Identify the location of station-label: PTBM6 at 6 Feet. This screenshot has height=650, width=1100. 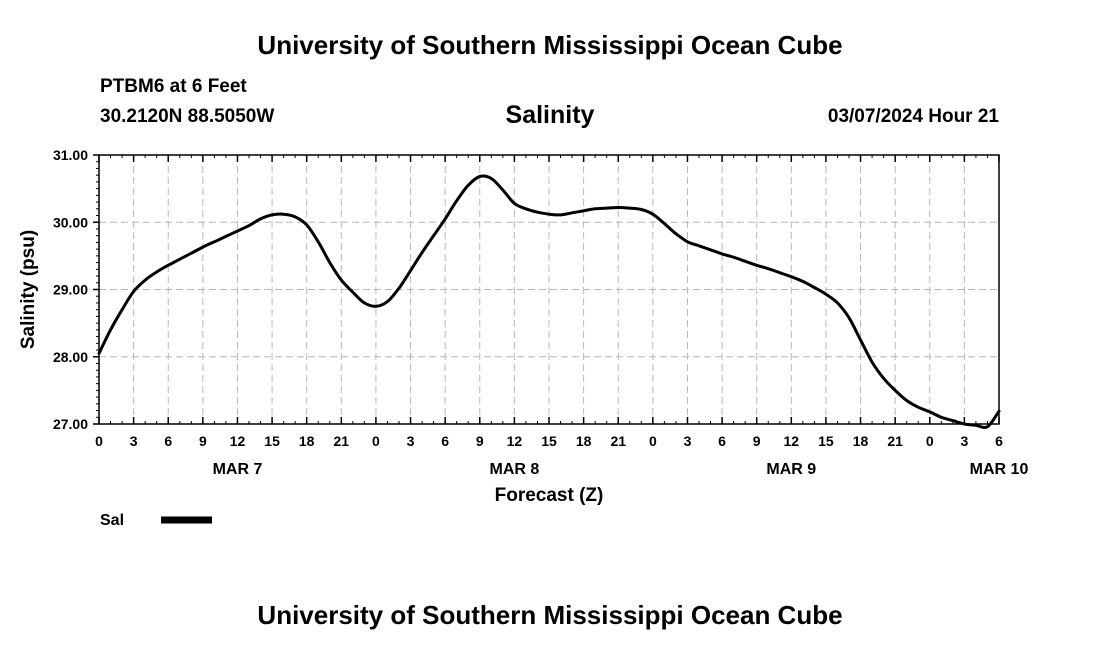
(173, 86).